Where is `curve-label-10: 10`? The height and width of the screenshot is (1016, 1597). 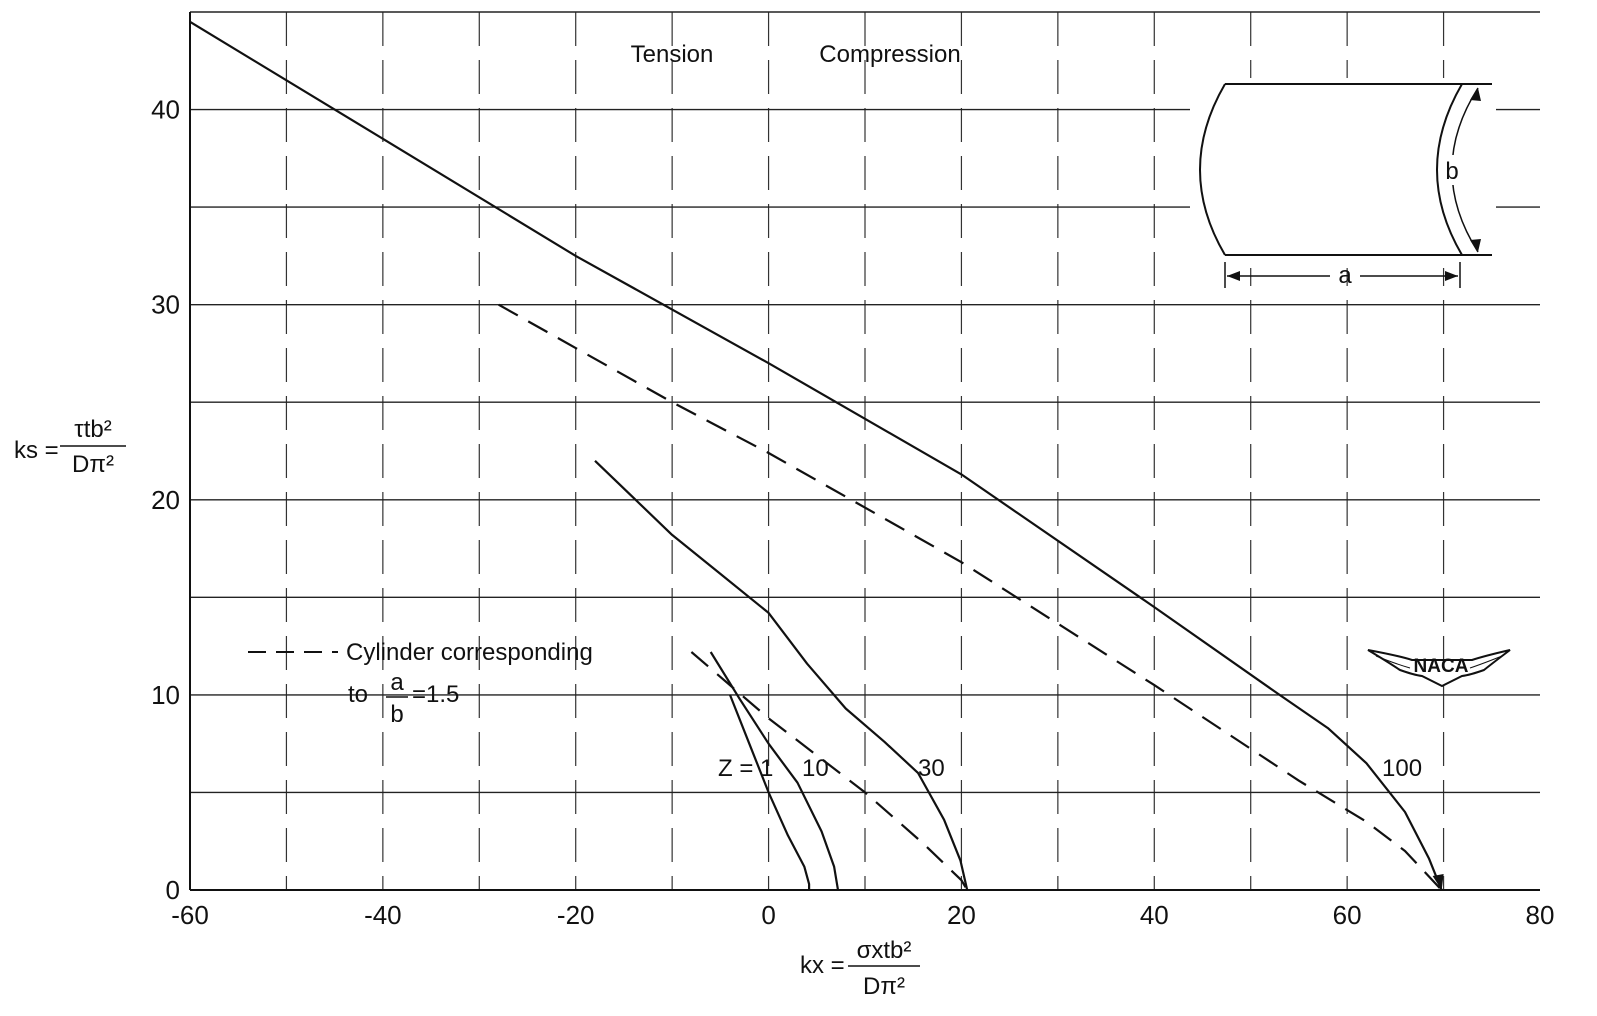
curve-label-10: 10 is located at coordinates (815, 768).